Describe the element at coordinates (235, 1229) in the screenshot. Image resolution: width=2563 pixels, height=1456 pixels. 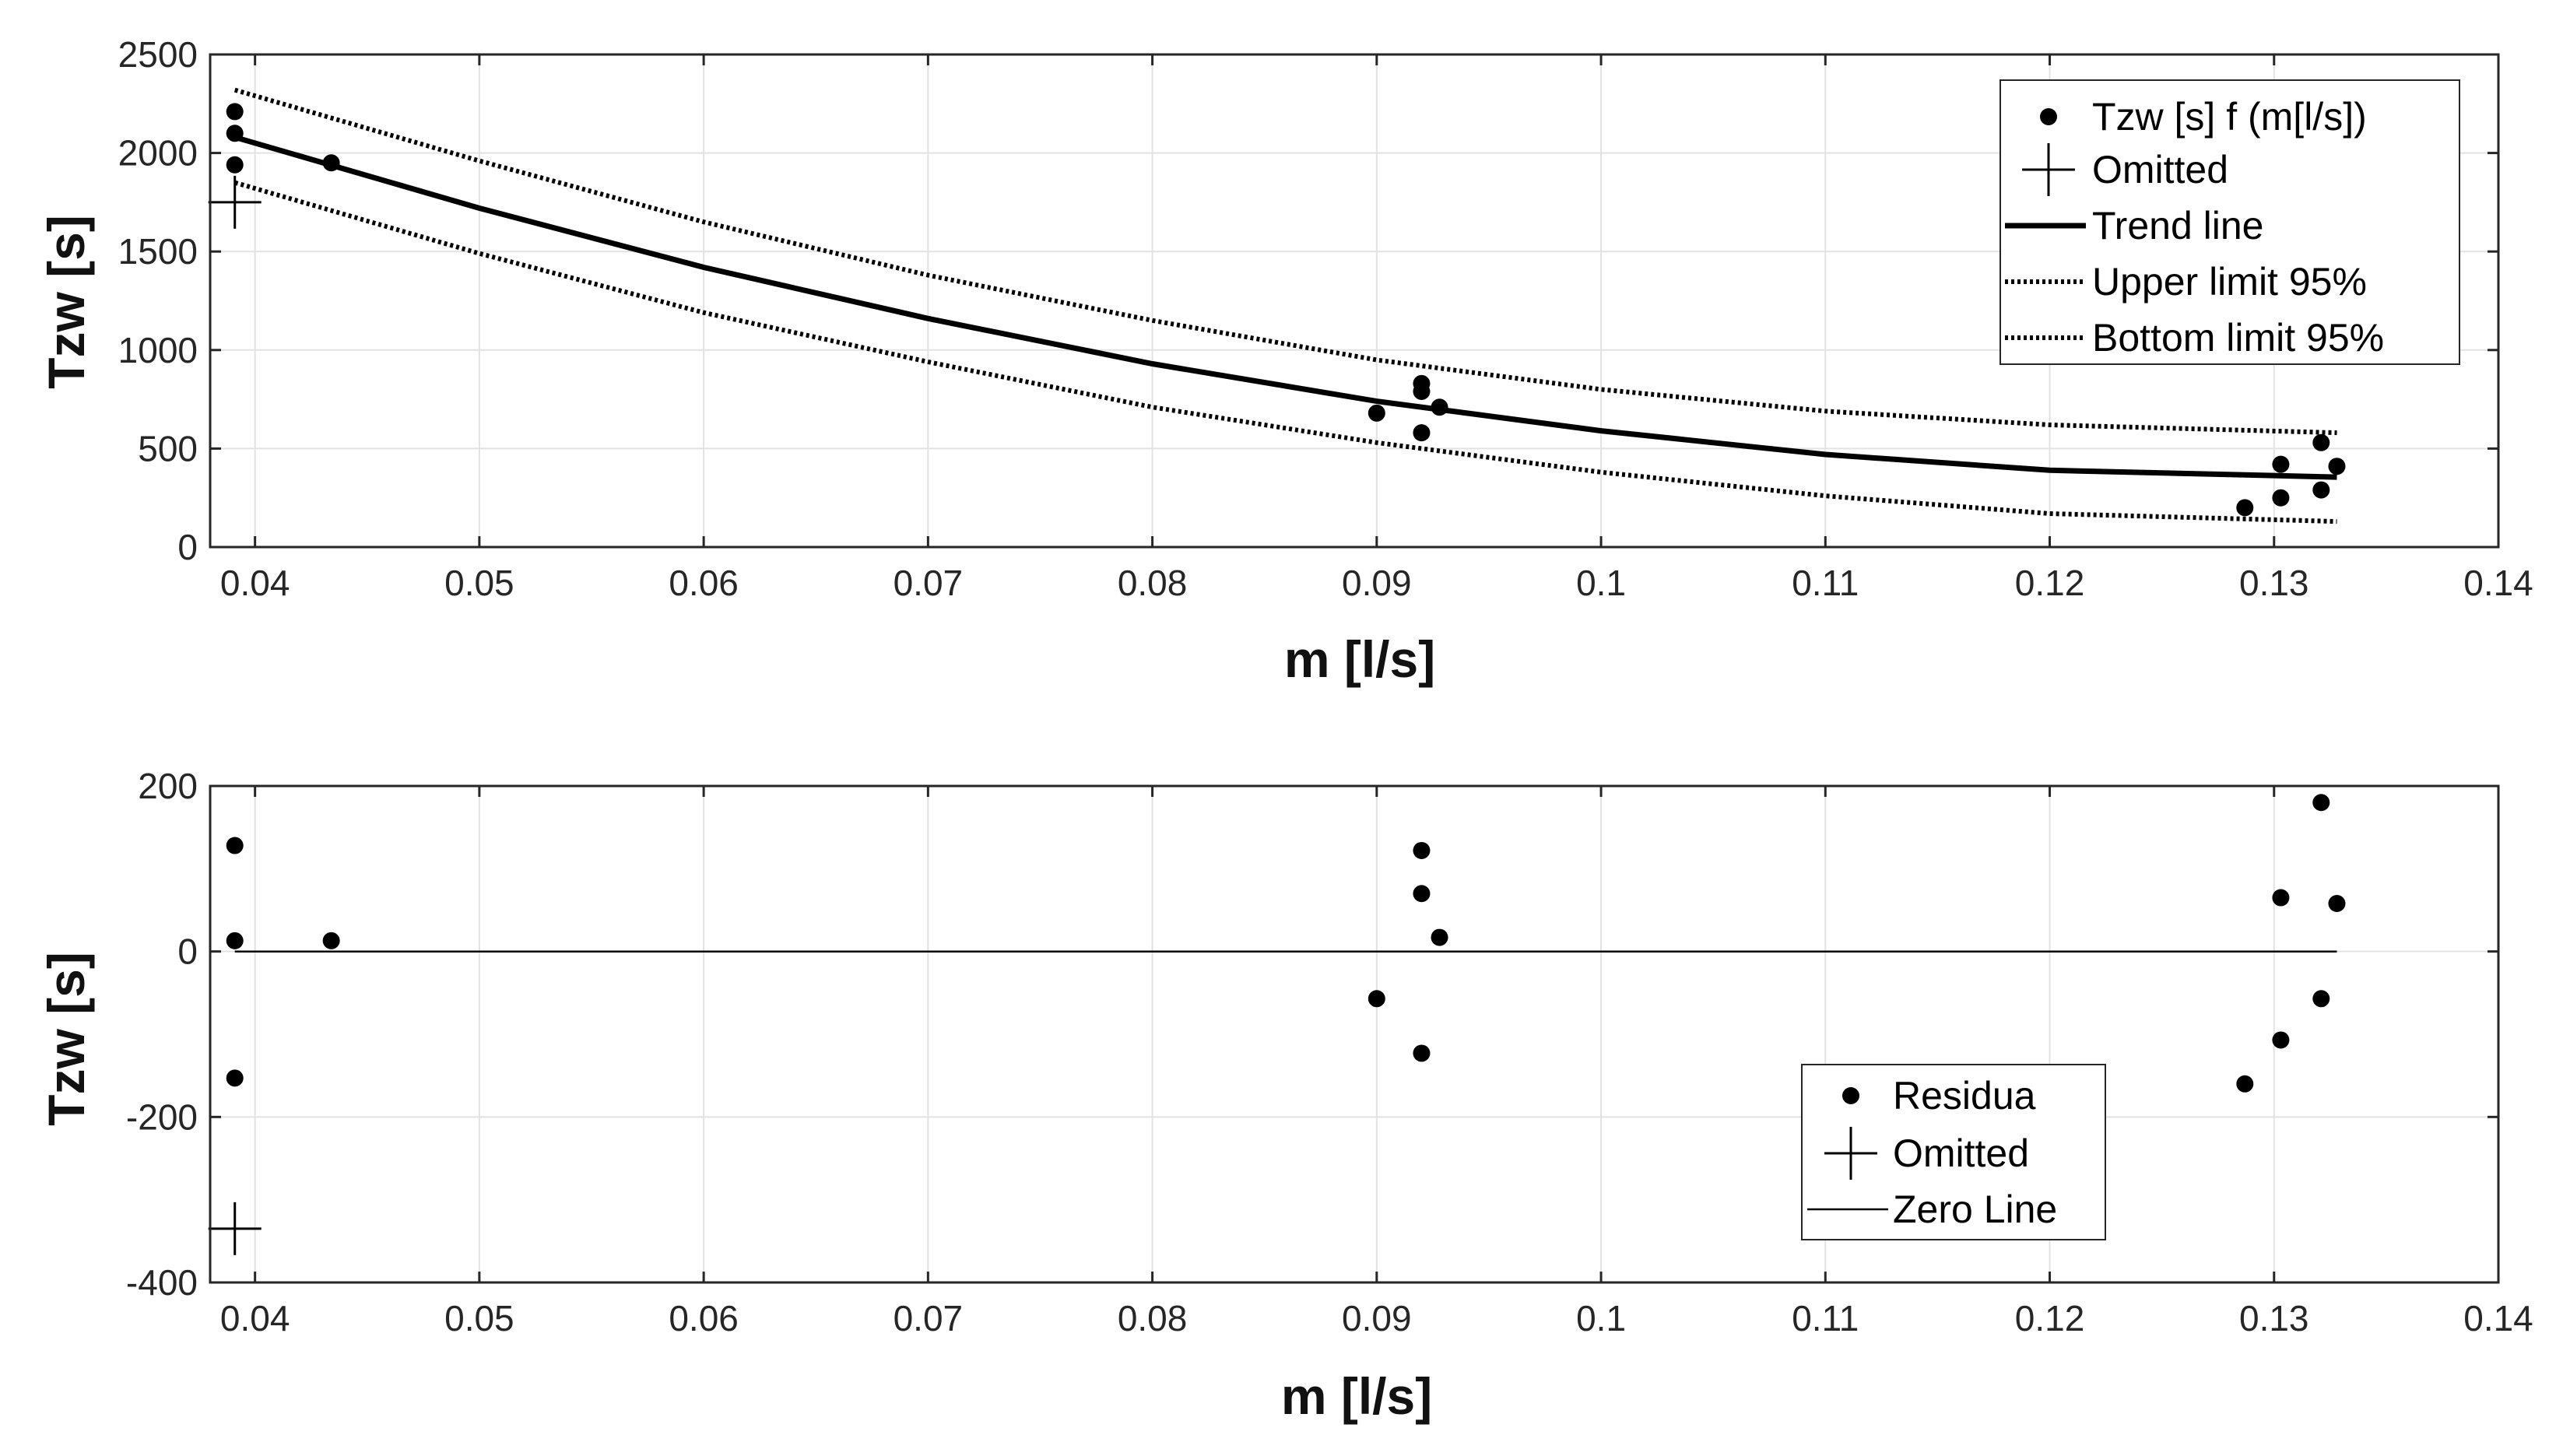
I see `omitted-residua-points` at that location.